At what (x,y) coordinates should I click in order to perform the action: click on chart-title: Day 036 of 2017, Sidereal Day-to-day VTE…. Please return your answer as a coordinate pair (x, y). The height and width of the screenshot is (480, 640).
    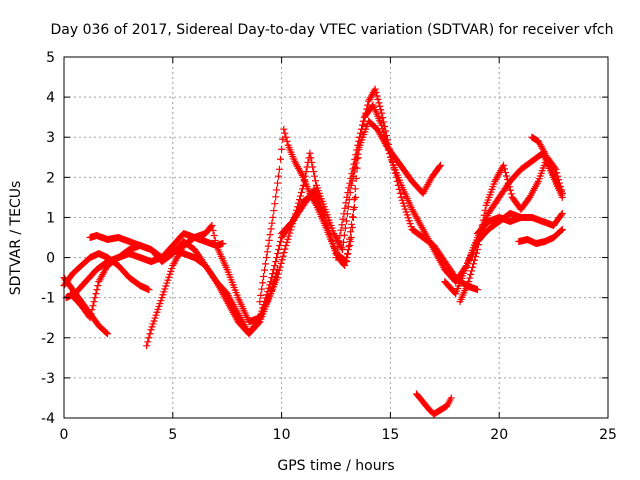
    Looking at the image, I should click on (331, 30).